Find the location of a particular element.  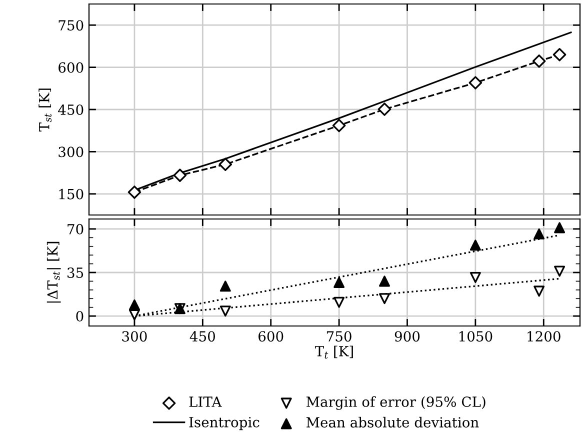

x-tick-label: 750 is located at coordinates (339, 336).